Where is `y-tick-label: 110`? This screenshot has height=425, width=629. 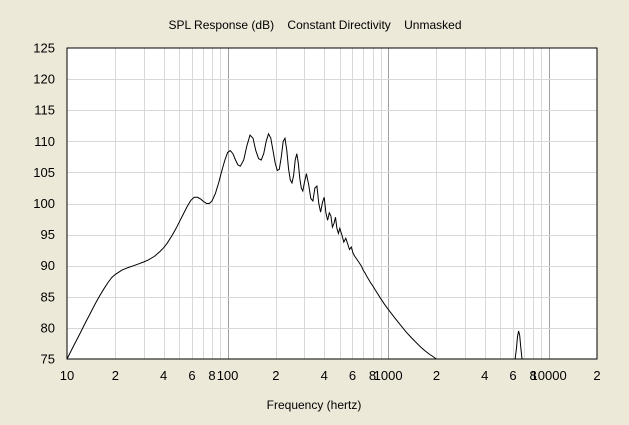 y-tick-label: 110 is located at coordinates (44, 141).